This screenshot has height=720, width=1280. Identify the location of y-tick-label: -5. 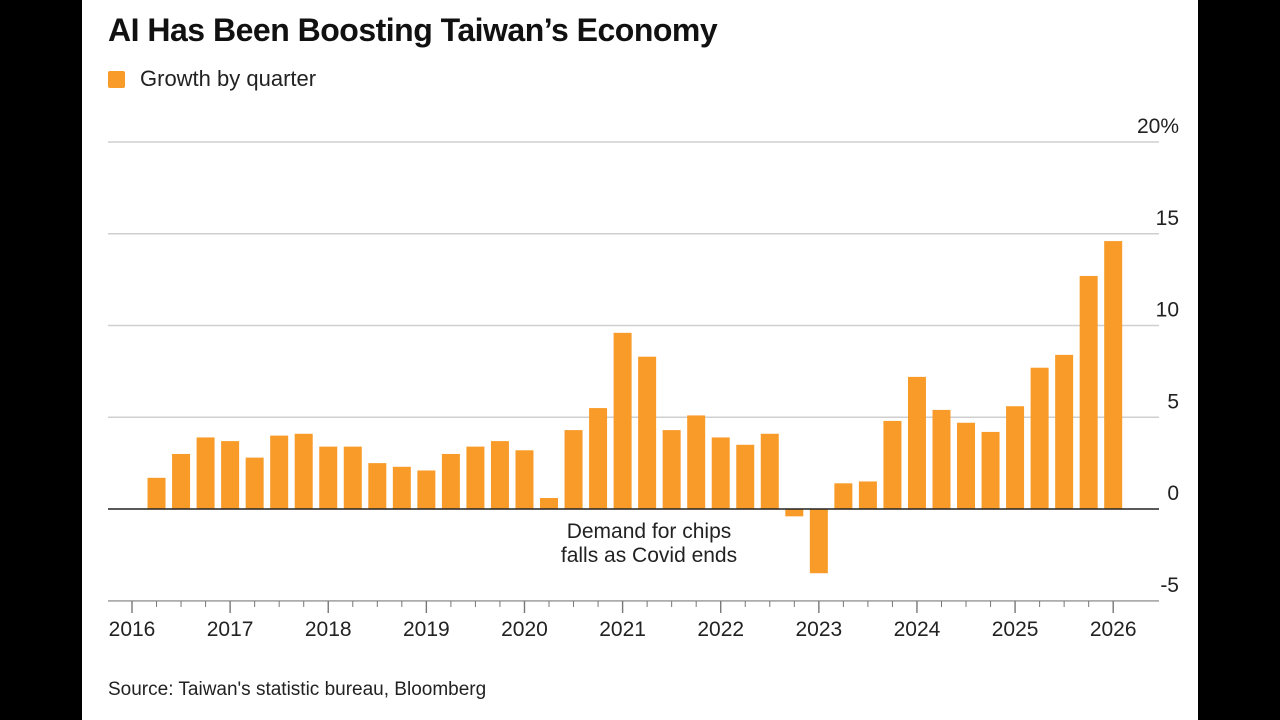
(1169, 585).